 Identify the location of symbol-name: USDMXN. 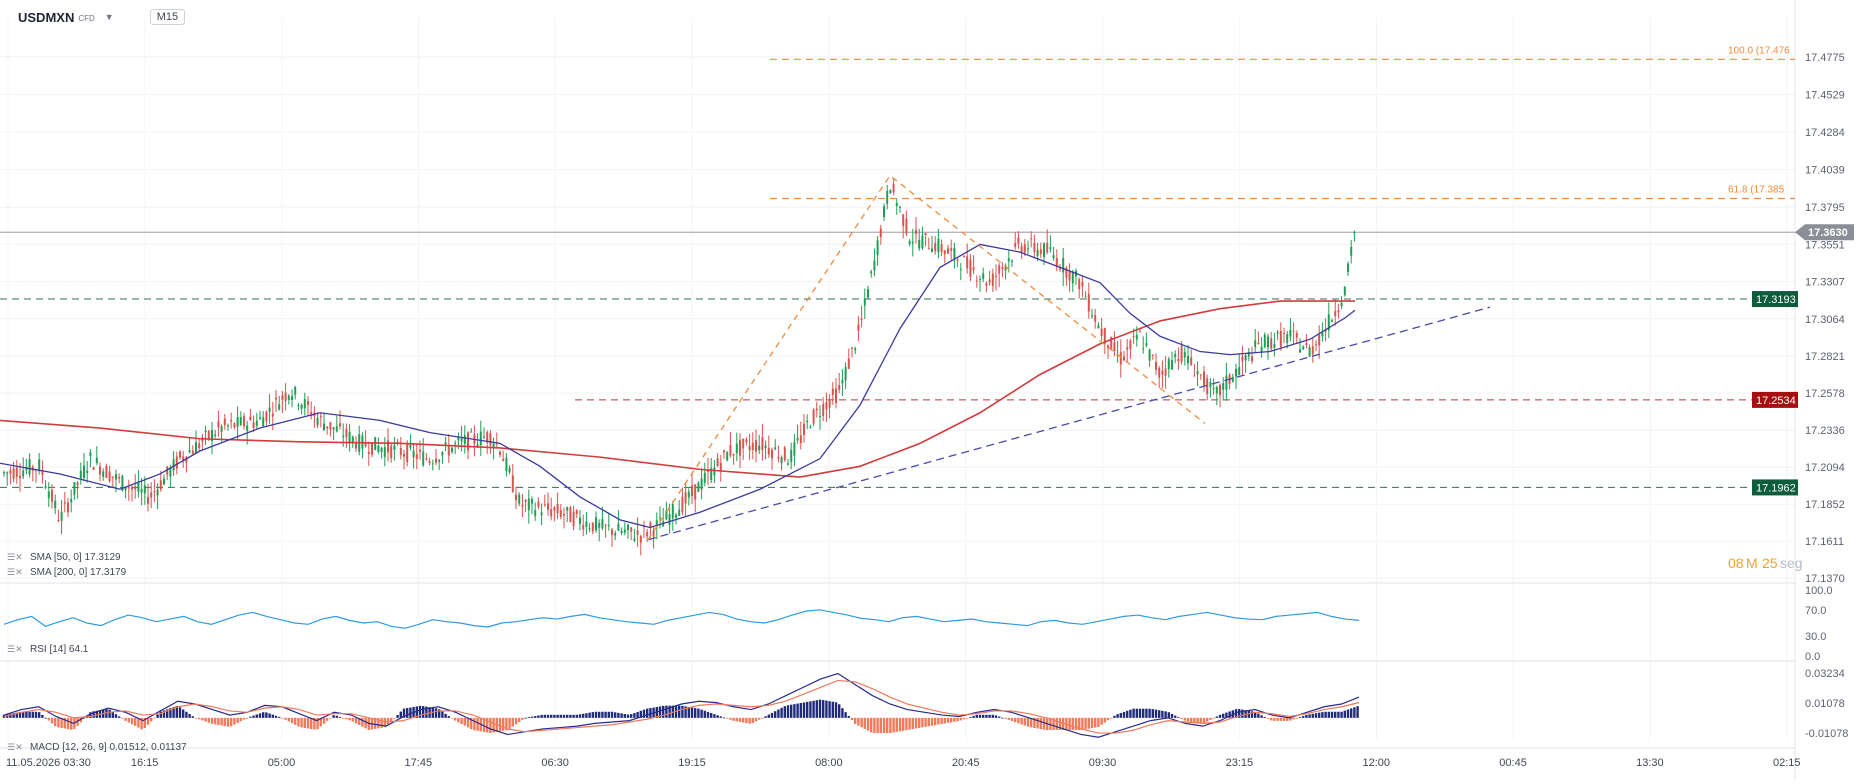
(46, 17).